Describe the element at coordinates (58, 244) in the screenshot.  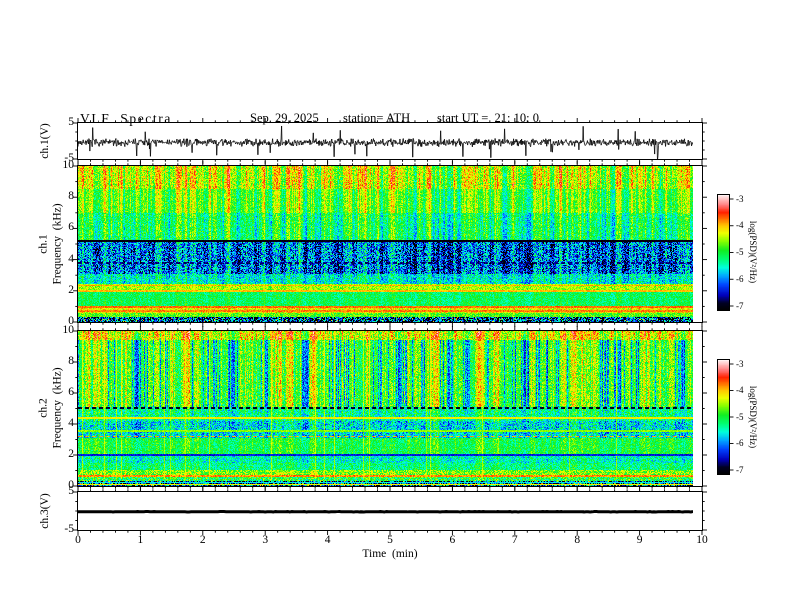
I see `ch1-freq-unit-label: Frequency (kHz)` at that location.